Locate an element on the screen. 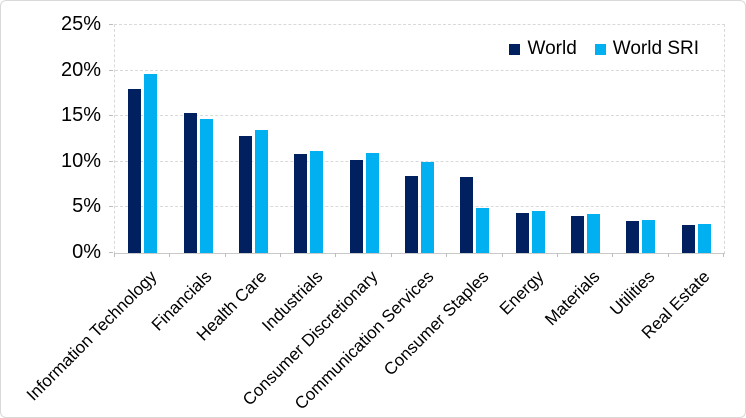 This screenshot has width=746, height=418. bar-world-sri-real-estate is located at coordinates (704, 238).